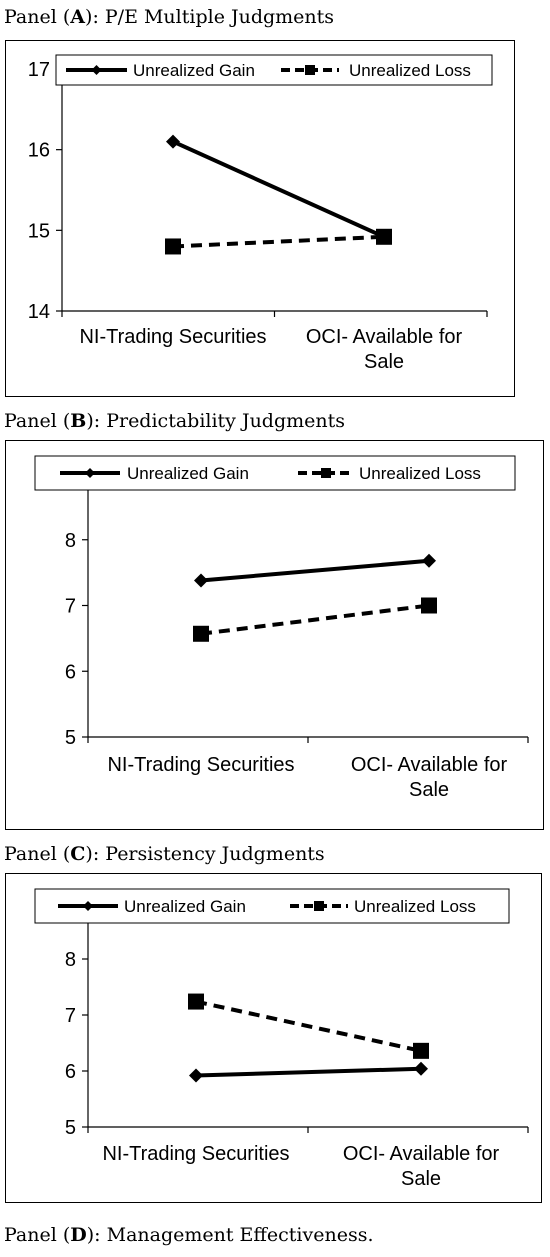 This screenshot has width=550, height=1257. I want to click on legend-box, so click(274, 70).